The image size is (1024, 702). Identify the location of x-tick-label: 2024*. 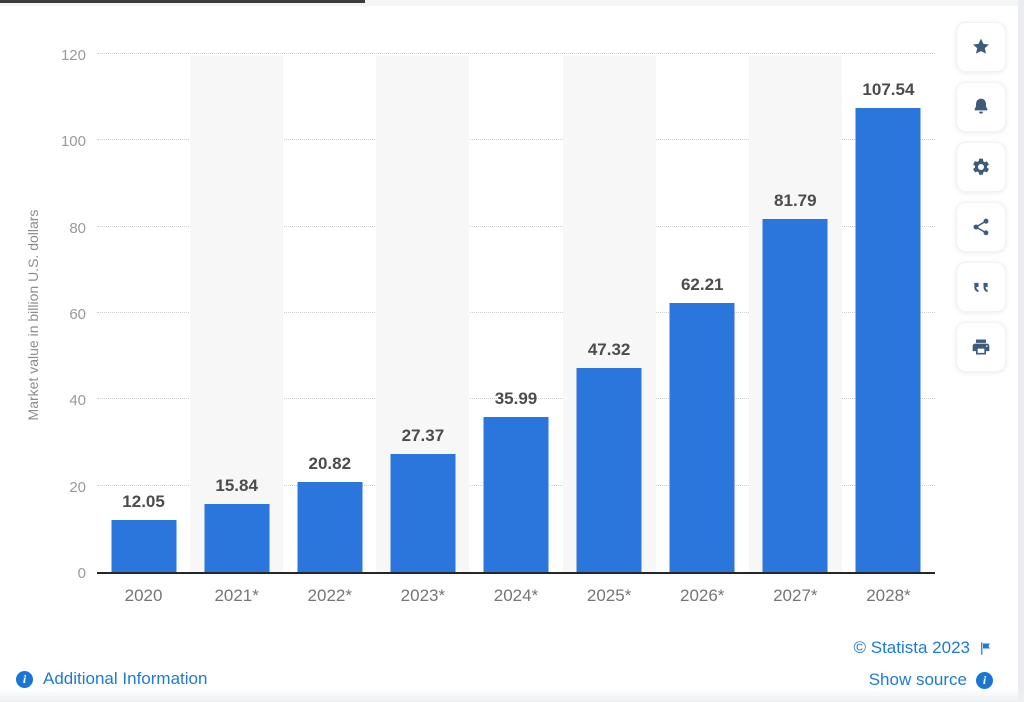
(516, 595).